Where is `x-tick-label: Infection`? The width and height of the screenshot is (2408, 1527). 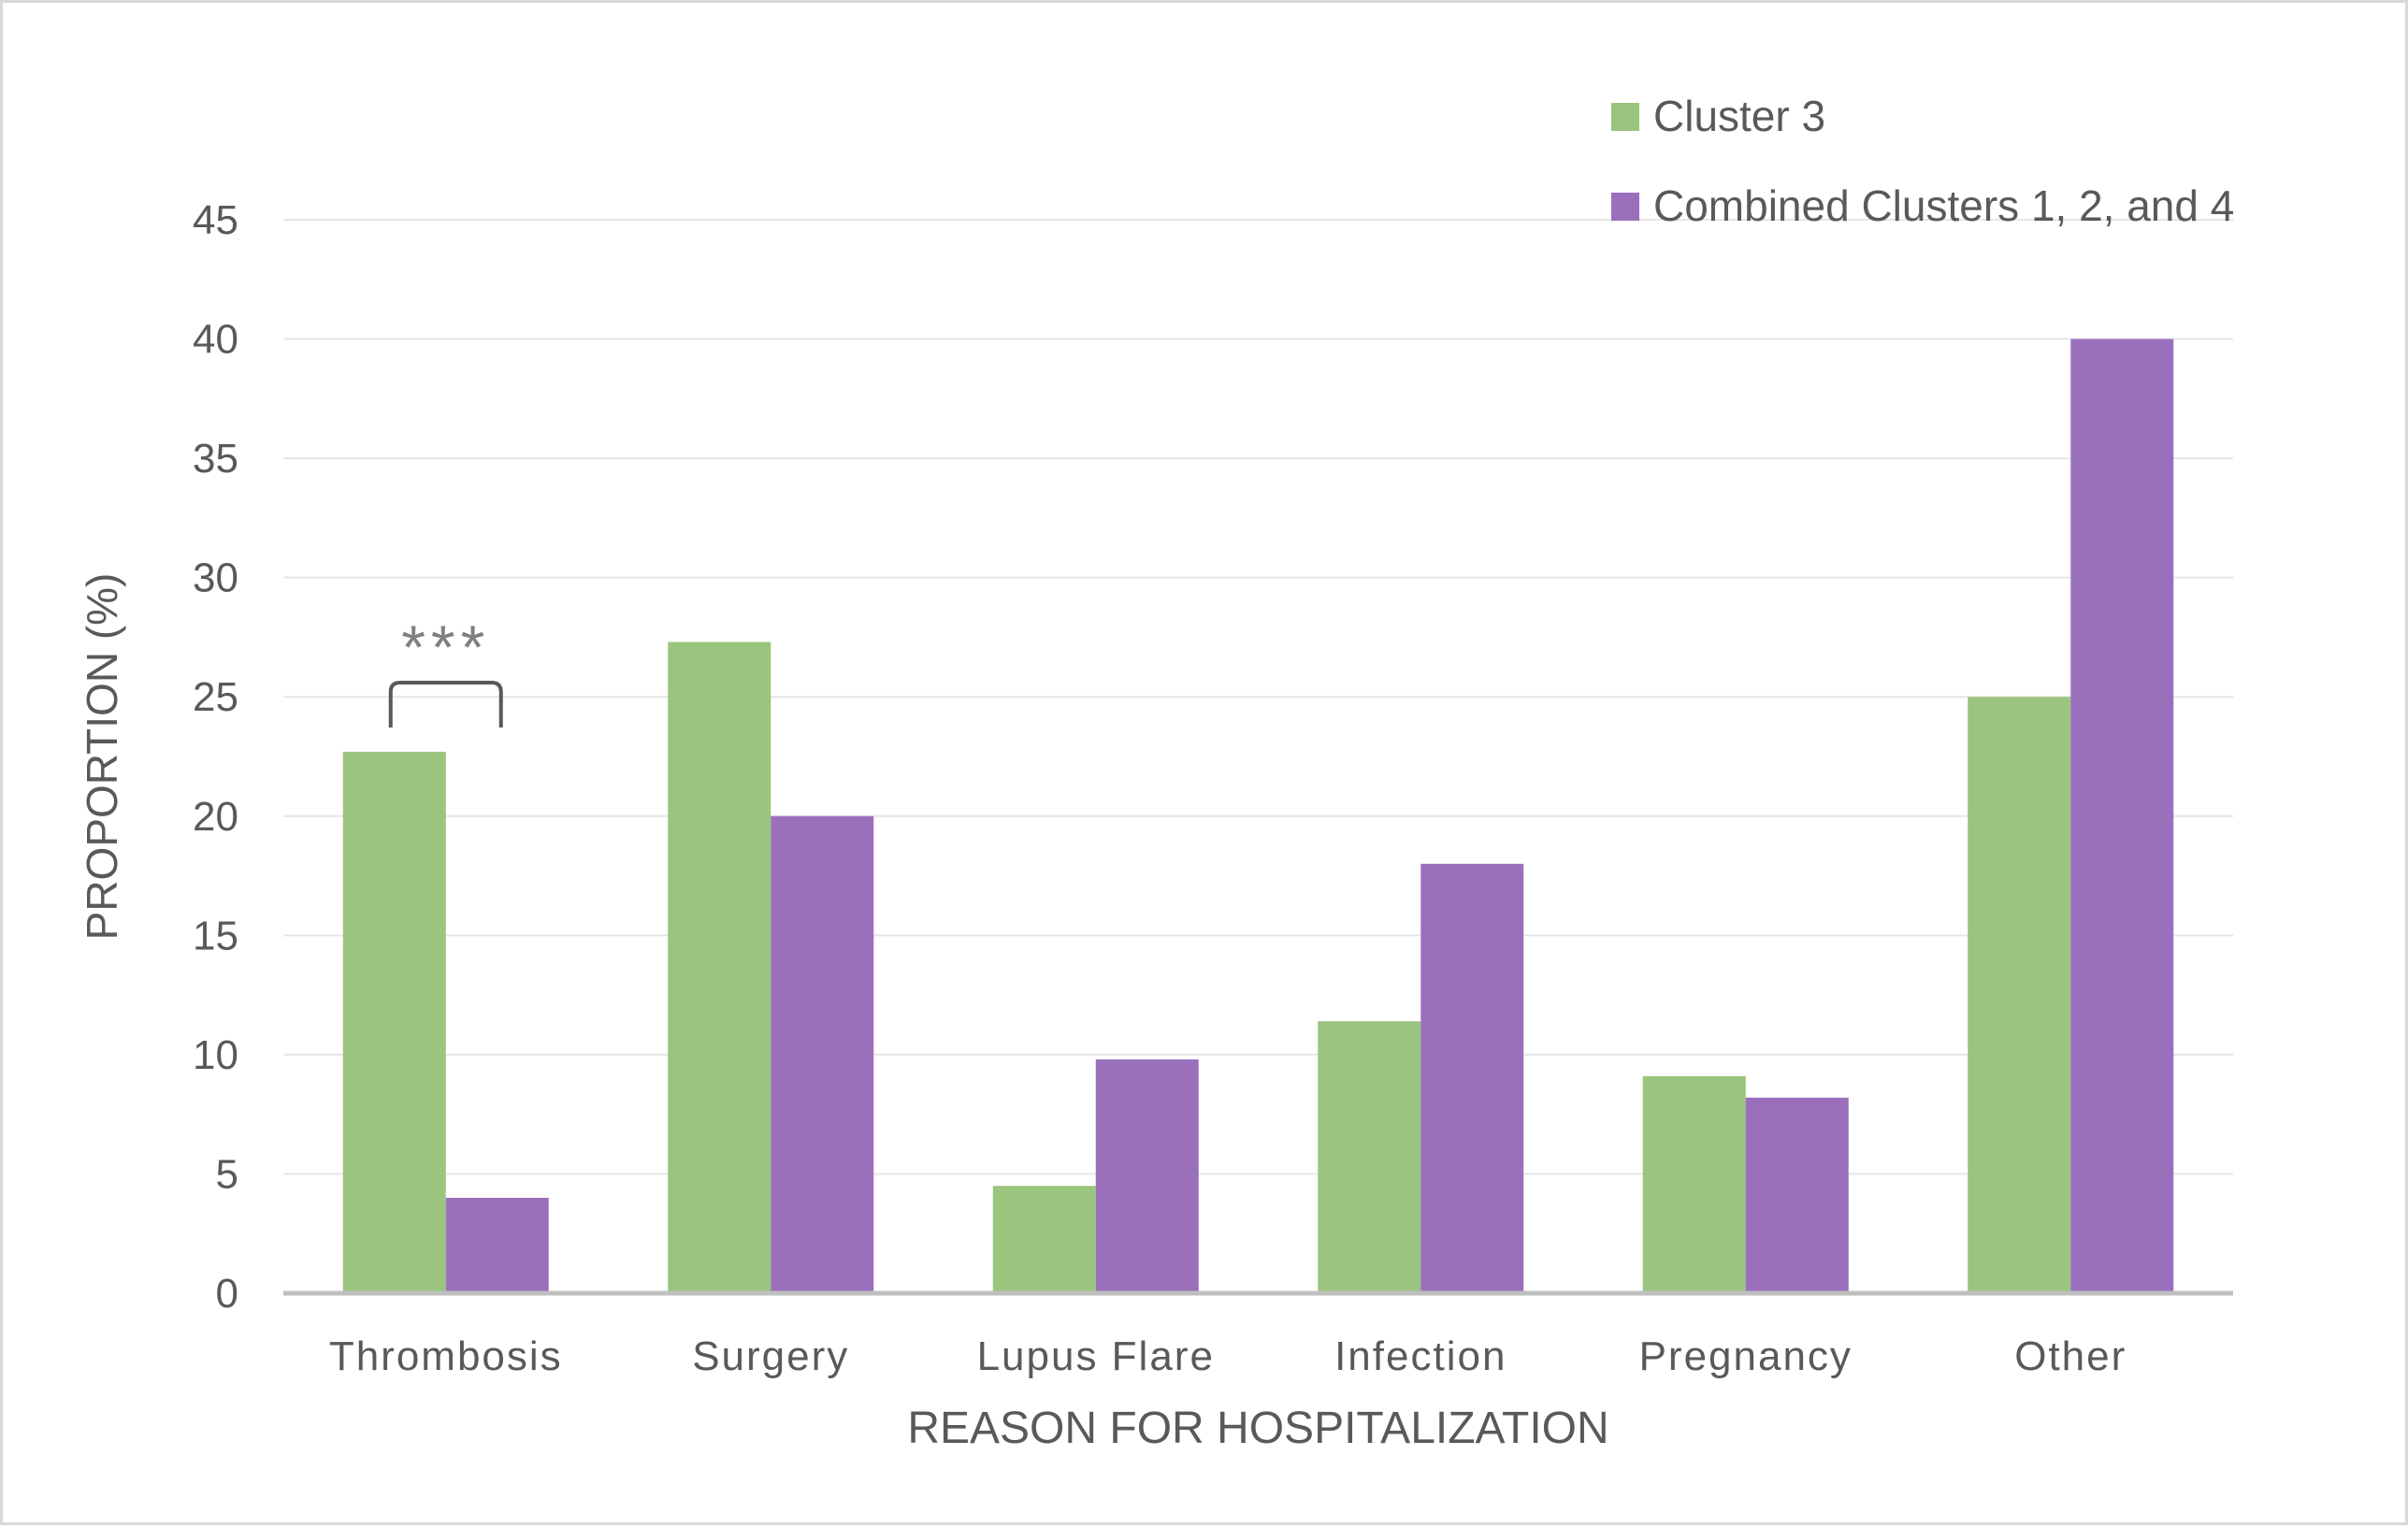 x-tick-label: Infection is located at coordinates (1420, 1356).